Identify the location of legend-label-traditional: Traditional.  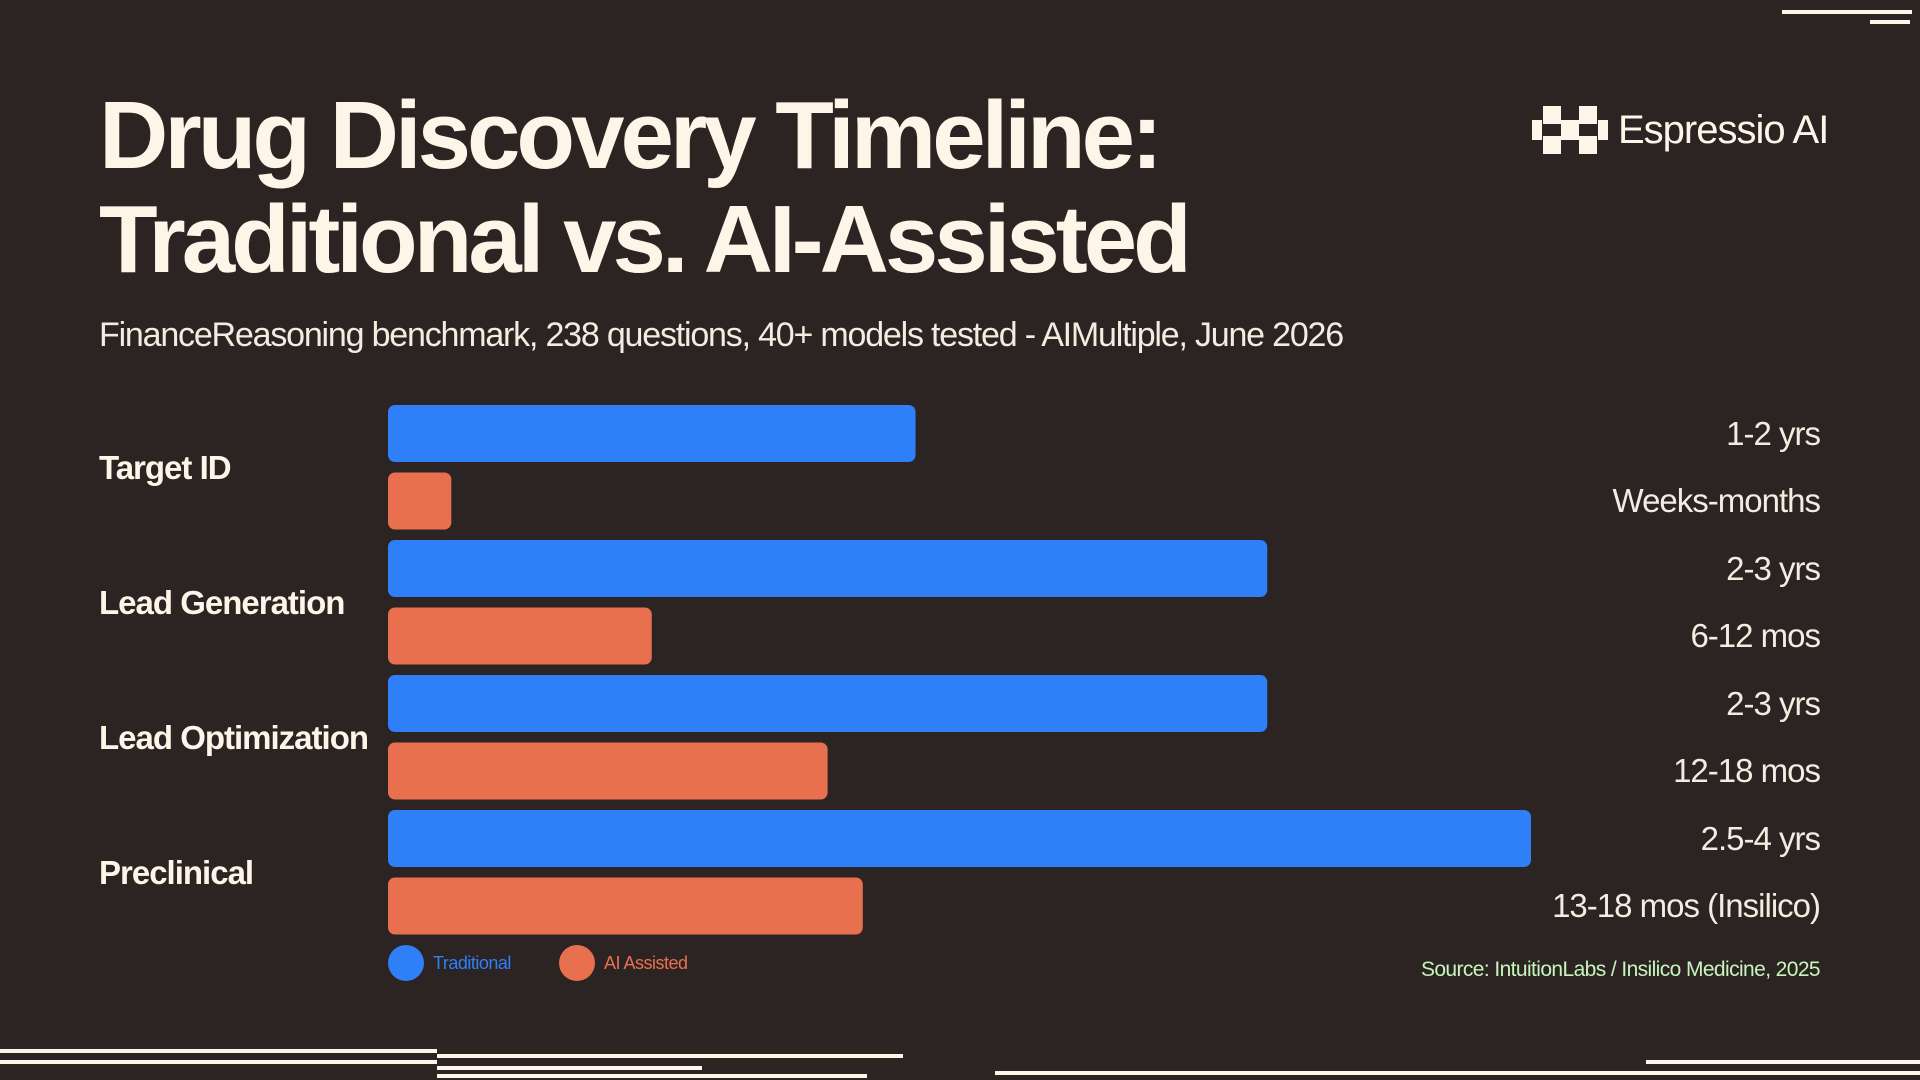
(472, 962).